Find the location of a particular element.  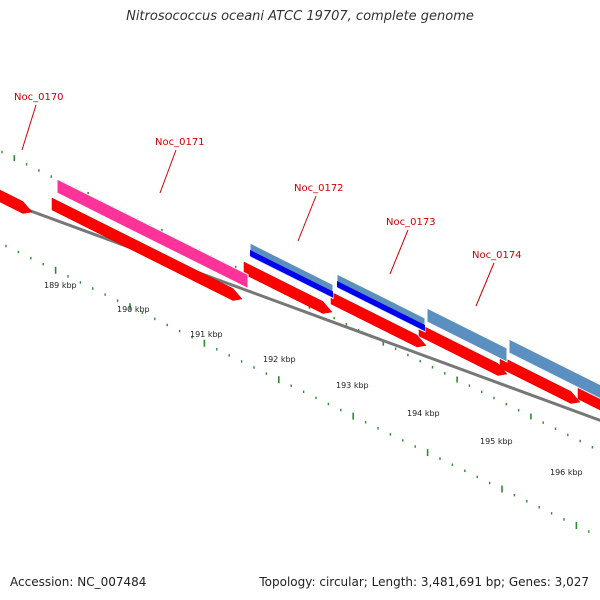

scale-label-193-kbp: 193 kbp is located at coordinates (352, 385).